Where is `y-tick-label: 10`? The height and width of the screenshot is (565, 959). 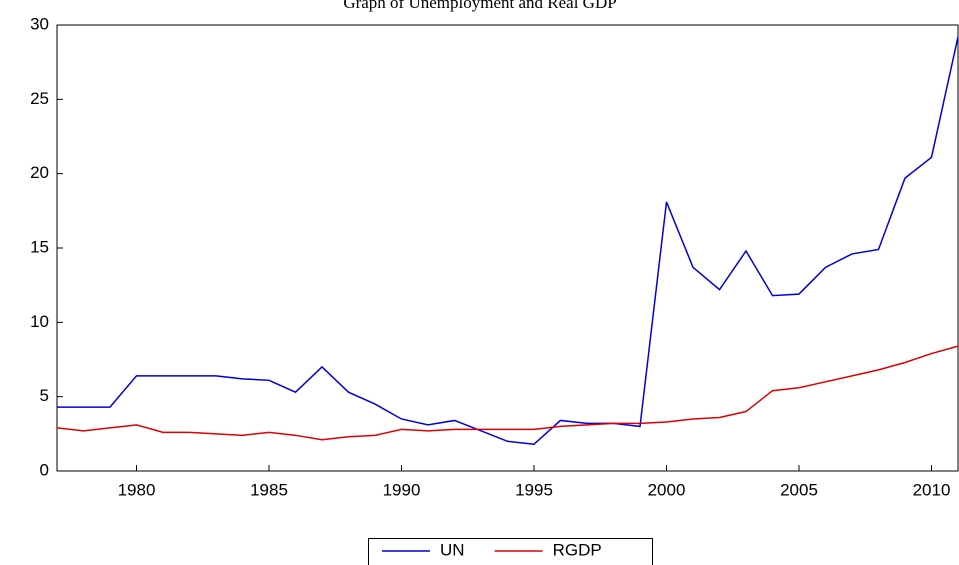 y-tick-label: 10 is located at coordinates (39, 321).